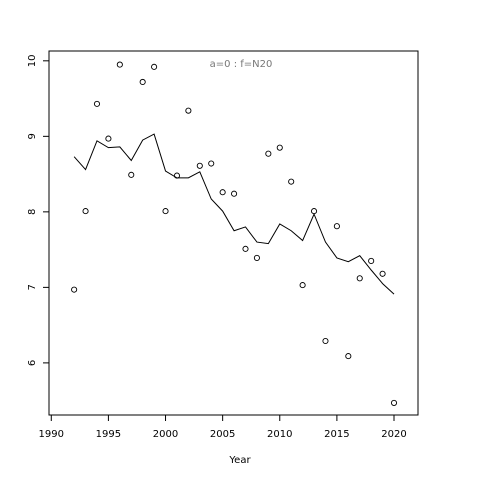 This screenshot has height=480, width=480. What do you see at coordinates (32, 60) in the screenshot?
I see `y-tick-label: 10` at bounding box center [32, 60].